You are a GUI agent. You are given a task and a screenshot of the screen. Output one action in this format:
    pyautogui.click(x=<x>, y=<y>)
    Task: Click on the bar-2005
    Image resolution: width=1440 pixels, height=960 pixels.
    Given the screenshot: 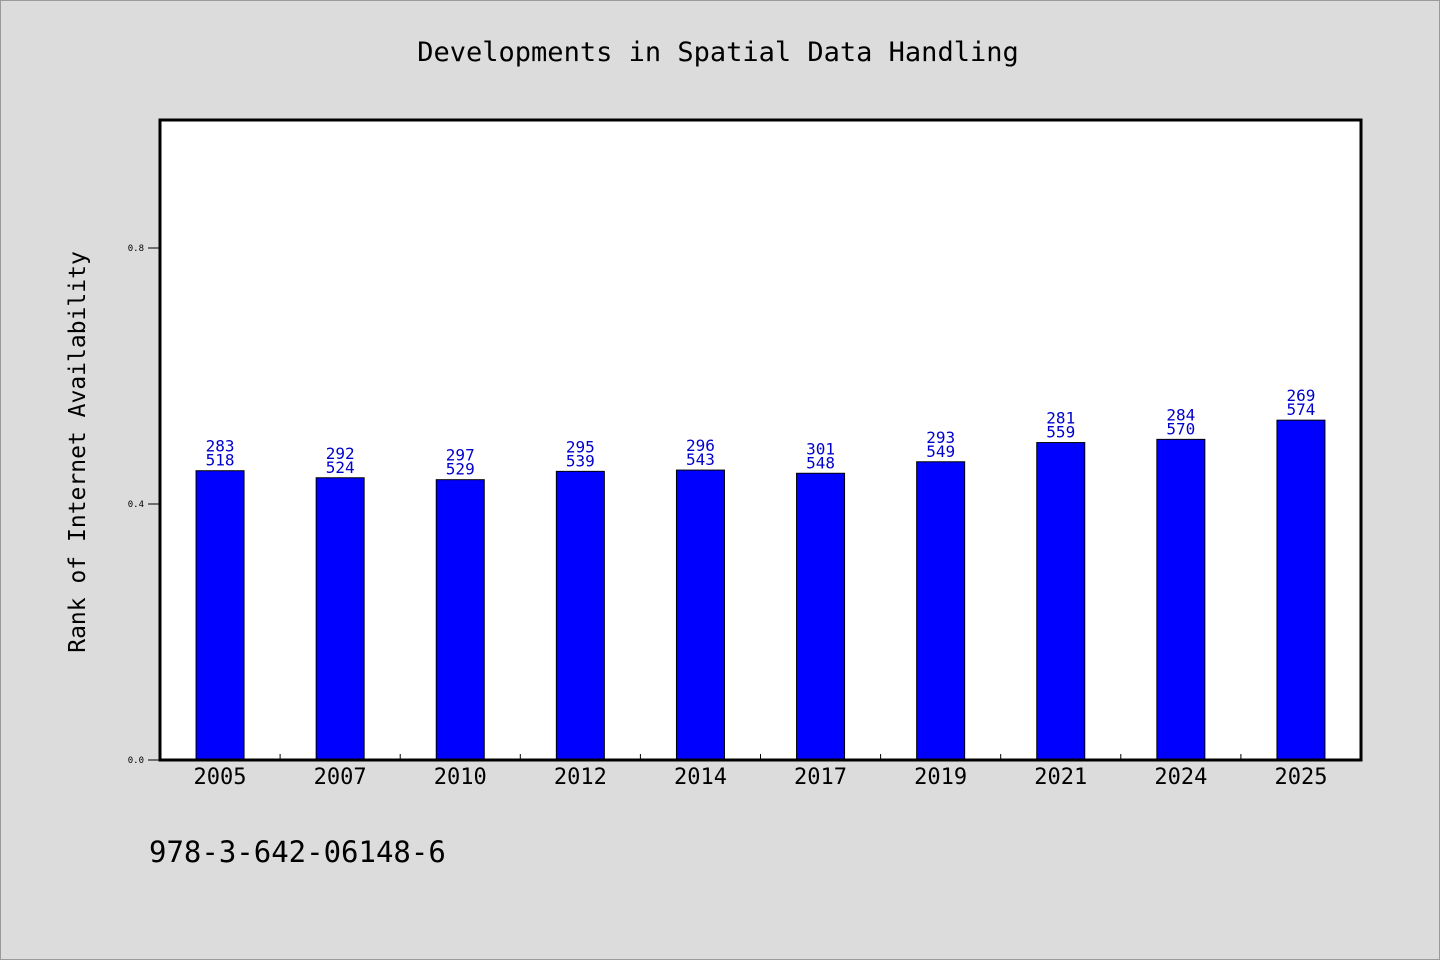 What is the action you would take?
    pyautogui.click(x=220, y=615)
    